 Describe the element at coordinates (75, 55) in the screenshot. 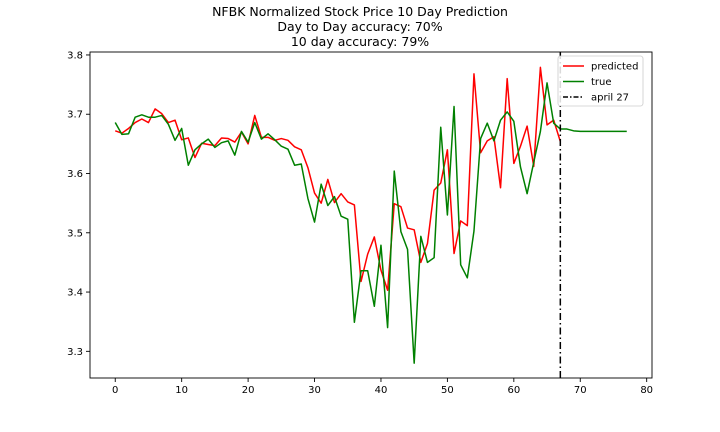

I see `y-tick-label: 3.8` at that location.